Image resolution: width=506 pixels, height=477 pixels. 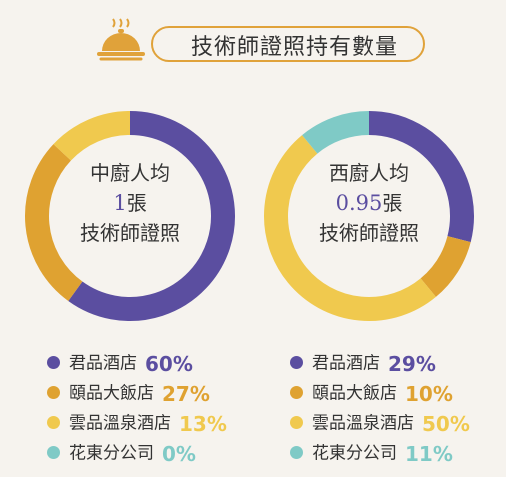 What do you see at coordinates (295, 47) in the screenshot?
I see `chart-title: 技術師證照持有數量` at bounding box center [295, 47].